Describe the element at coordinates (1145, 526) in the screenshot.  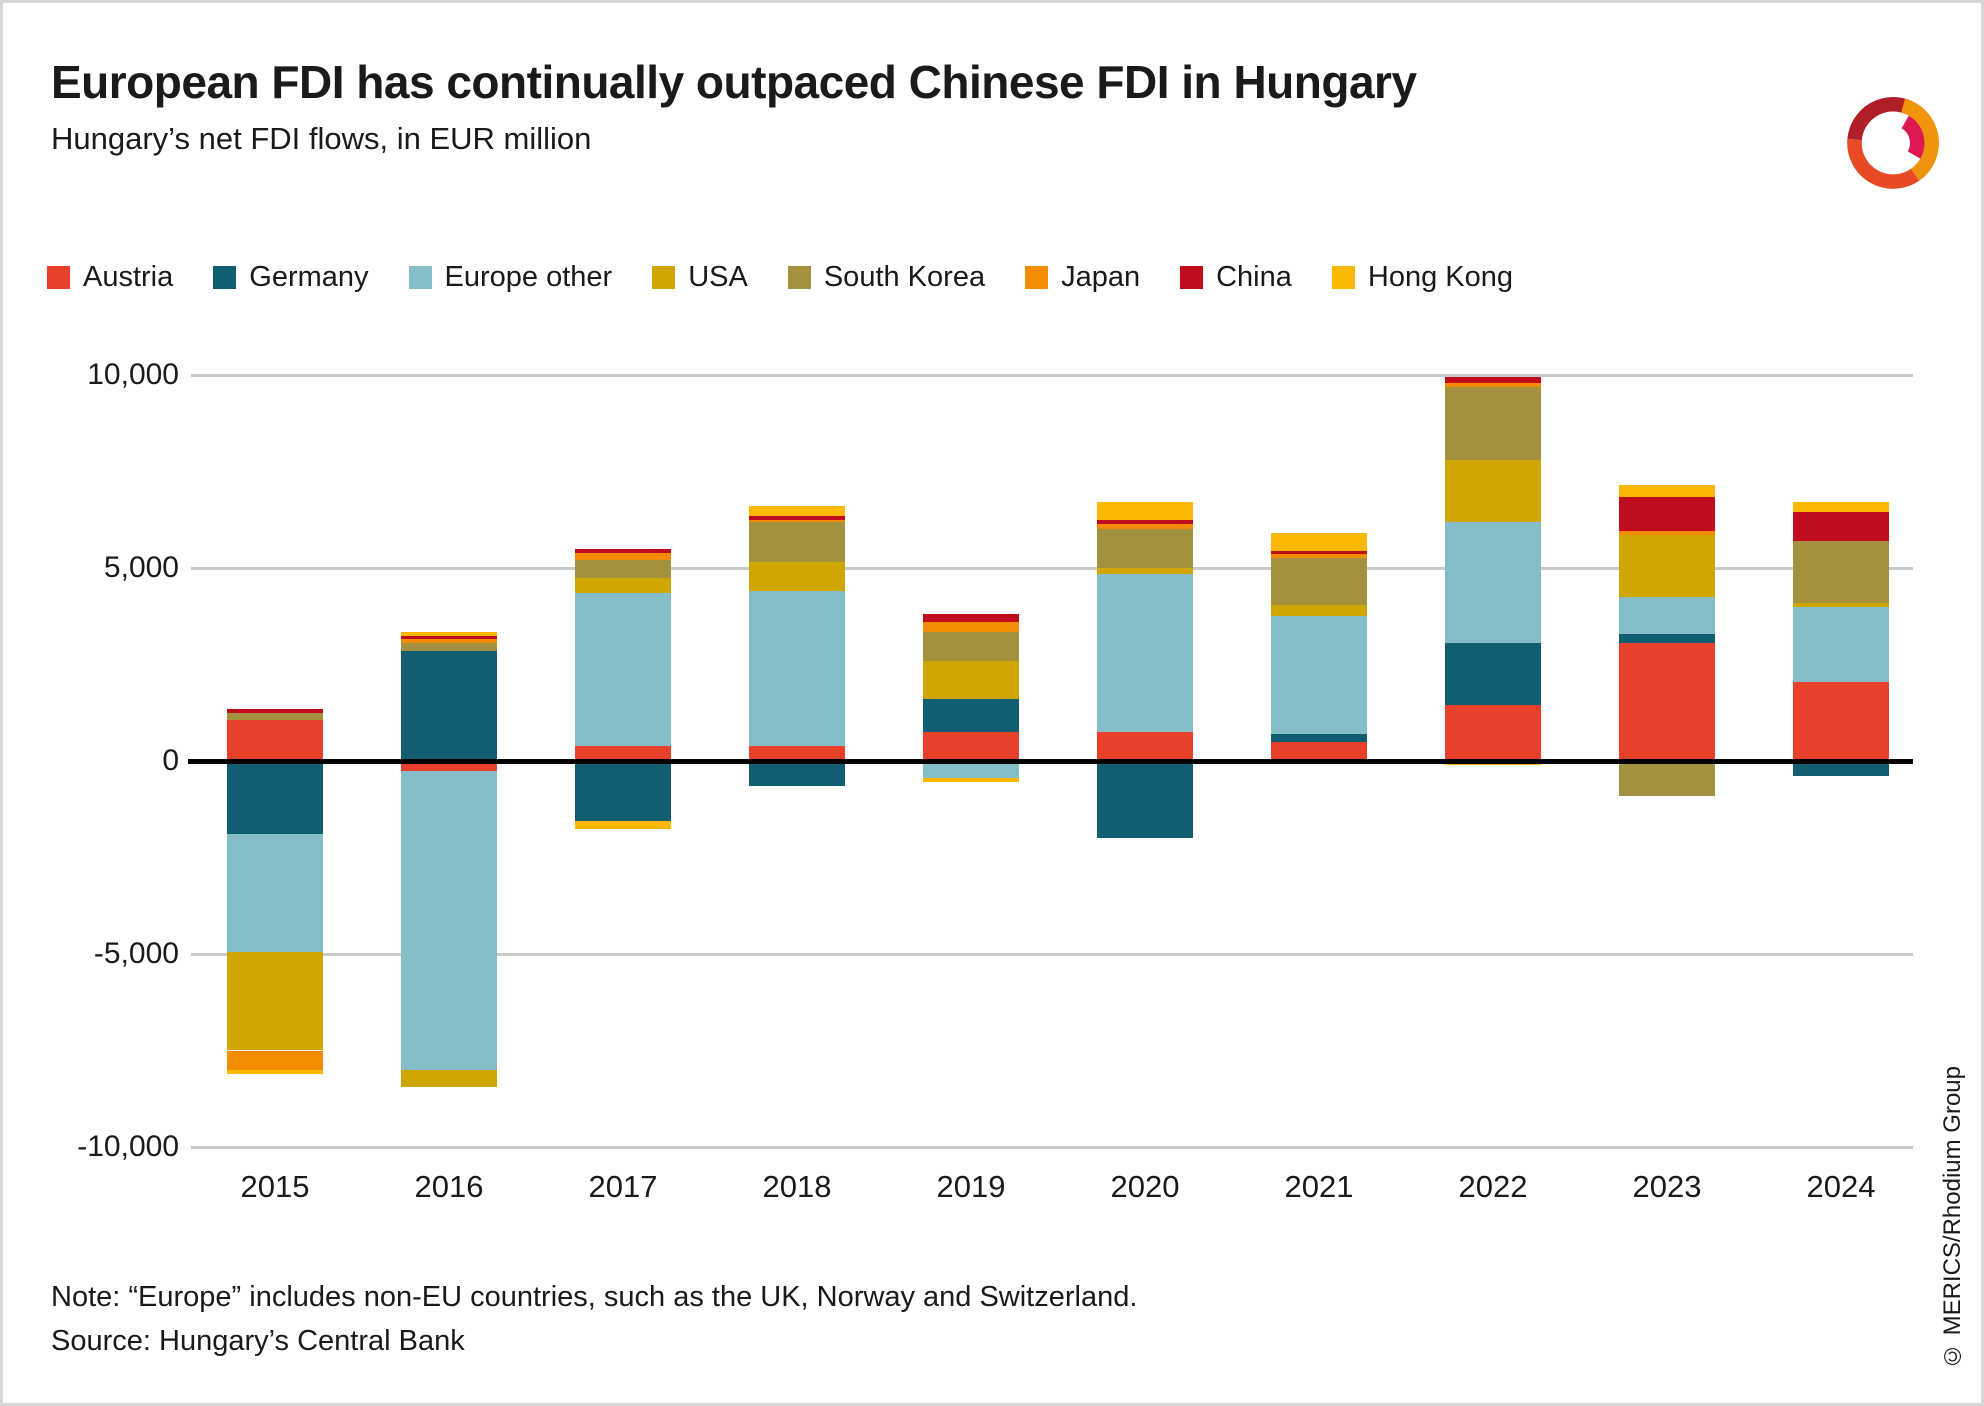
I see `bar-segment-japan-2020` at that location.